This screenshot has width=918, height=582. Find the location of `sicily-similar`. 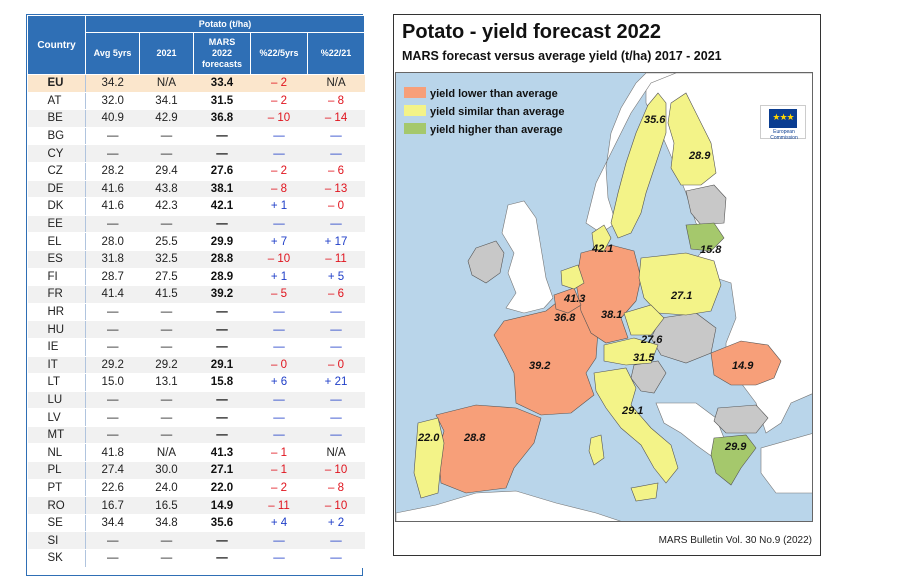

sicily-similar is located at coordinates (644, 492).